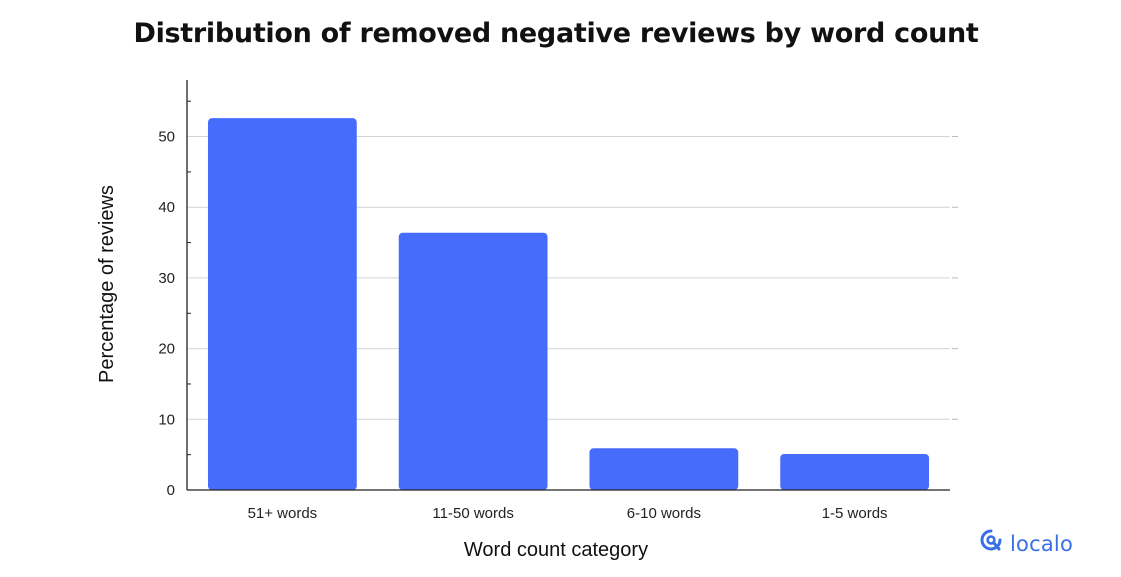 Image resolution: width=1121 pixels, height=577 pixels. I want to click on y-tick-label: 0, so click(171, 490).